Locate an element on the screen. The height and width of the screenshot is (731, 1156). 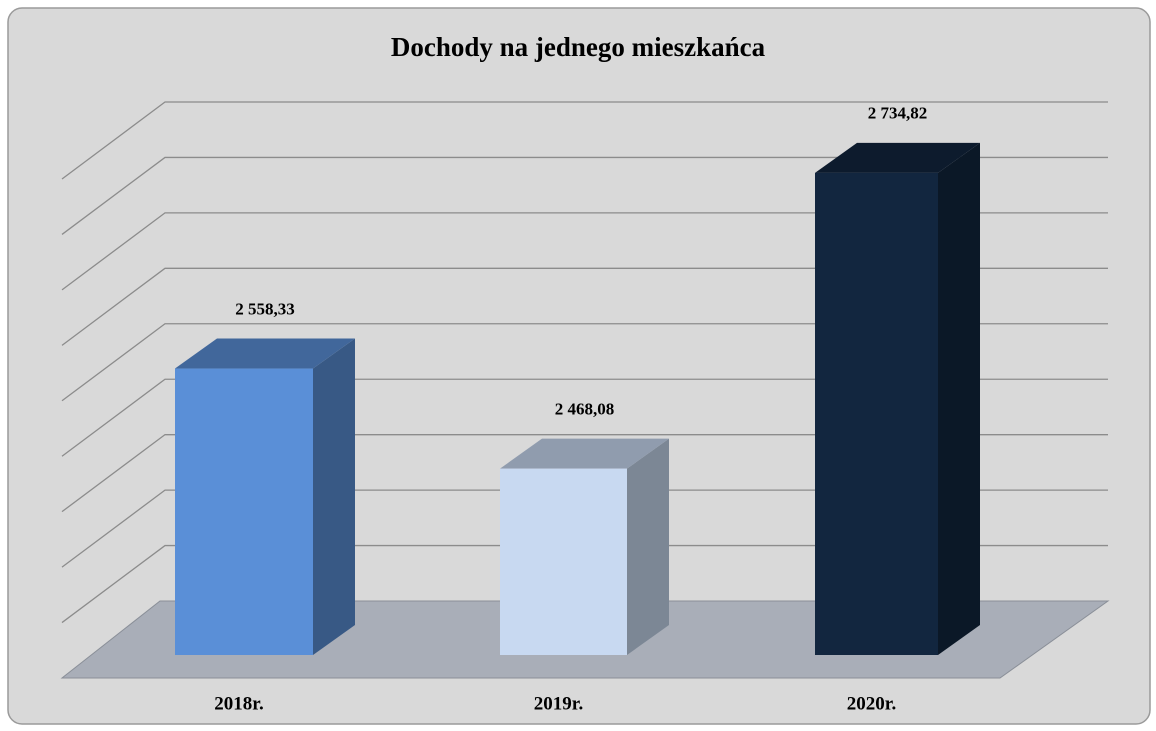
value-label: 2 468,08 is located at coordinates (585, 409).